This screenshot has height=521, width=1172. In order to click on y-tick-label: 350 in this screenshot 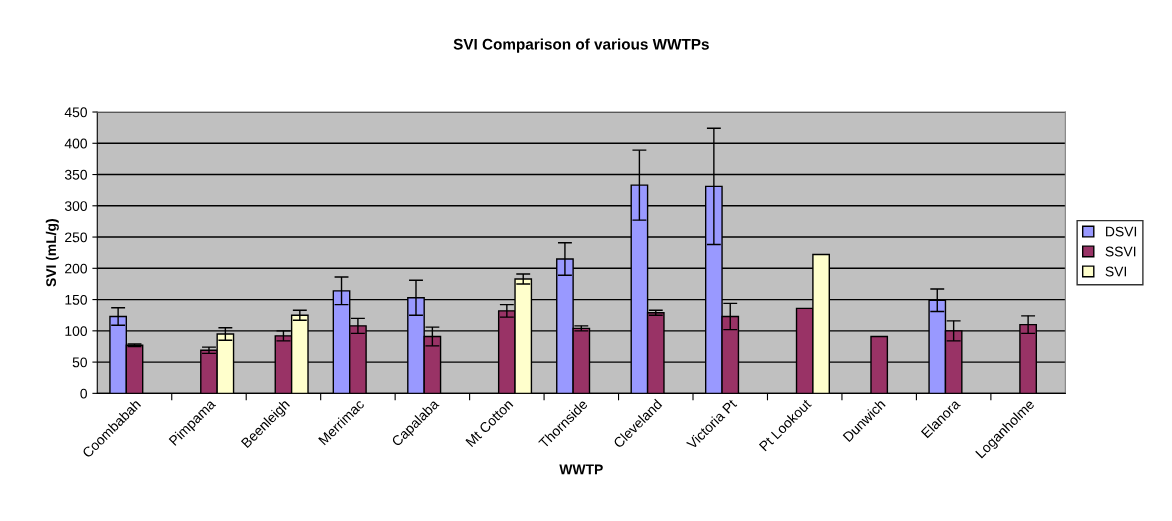, I will do `click(76, 174)`.